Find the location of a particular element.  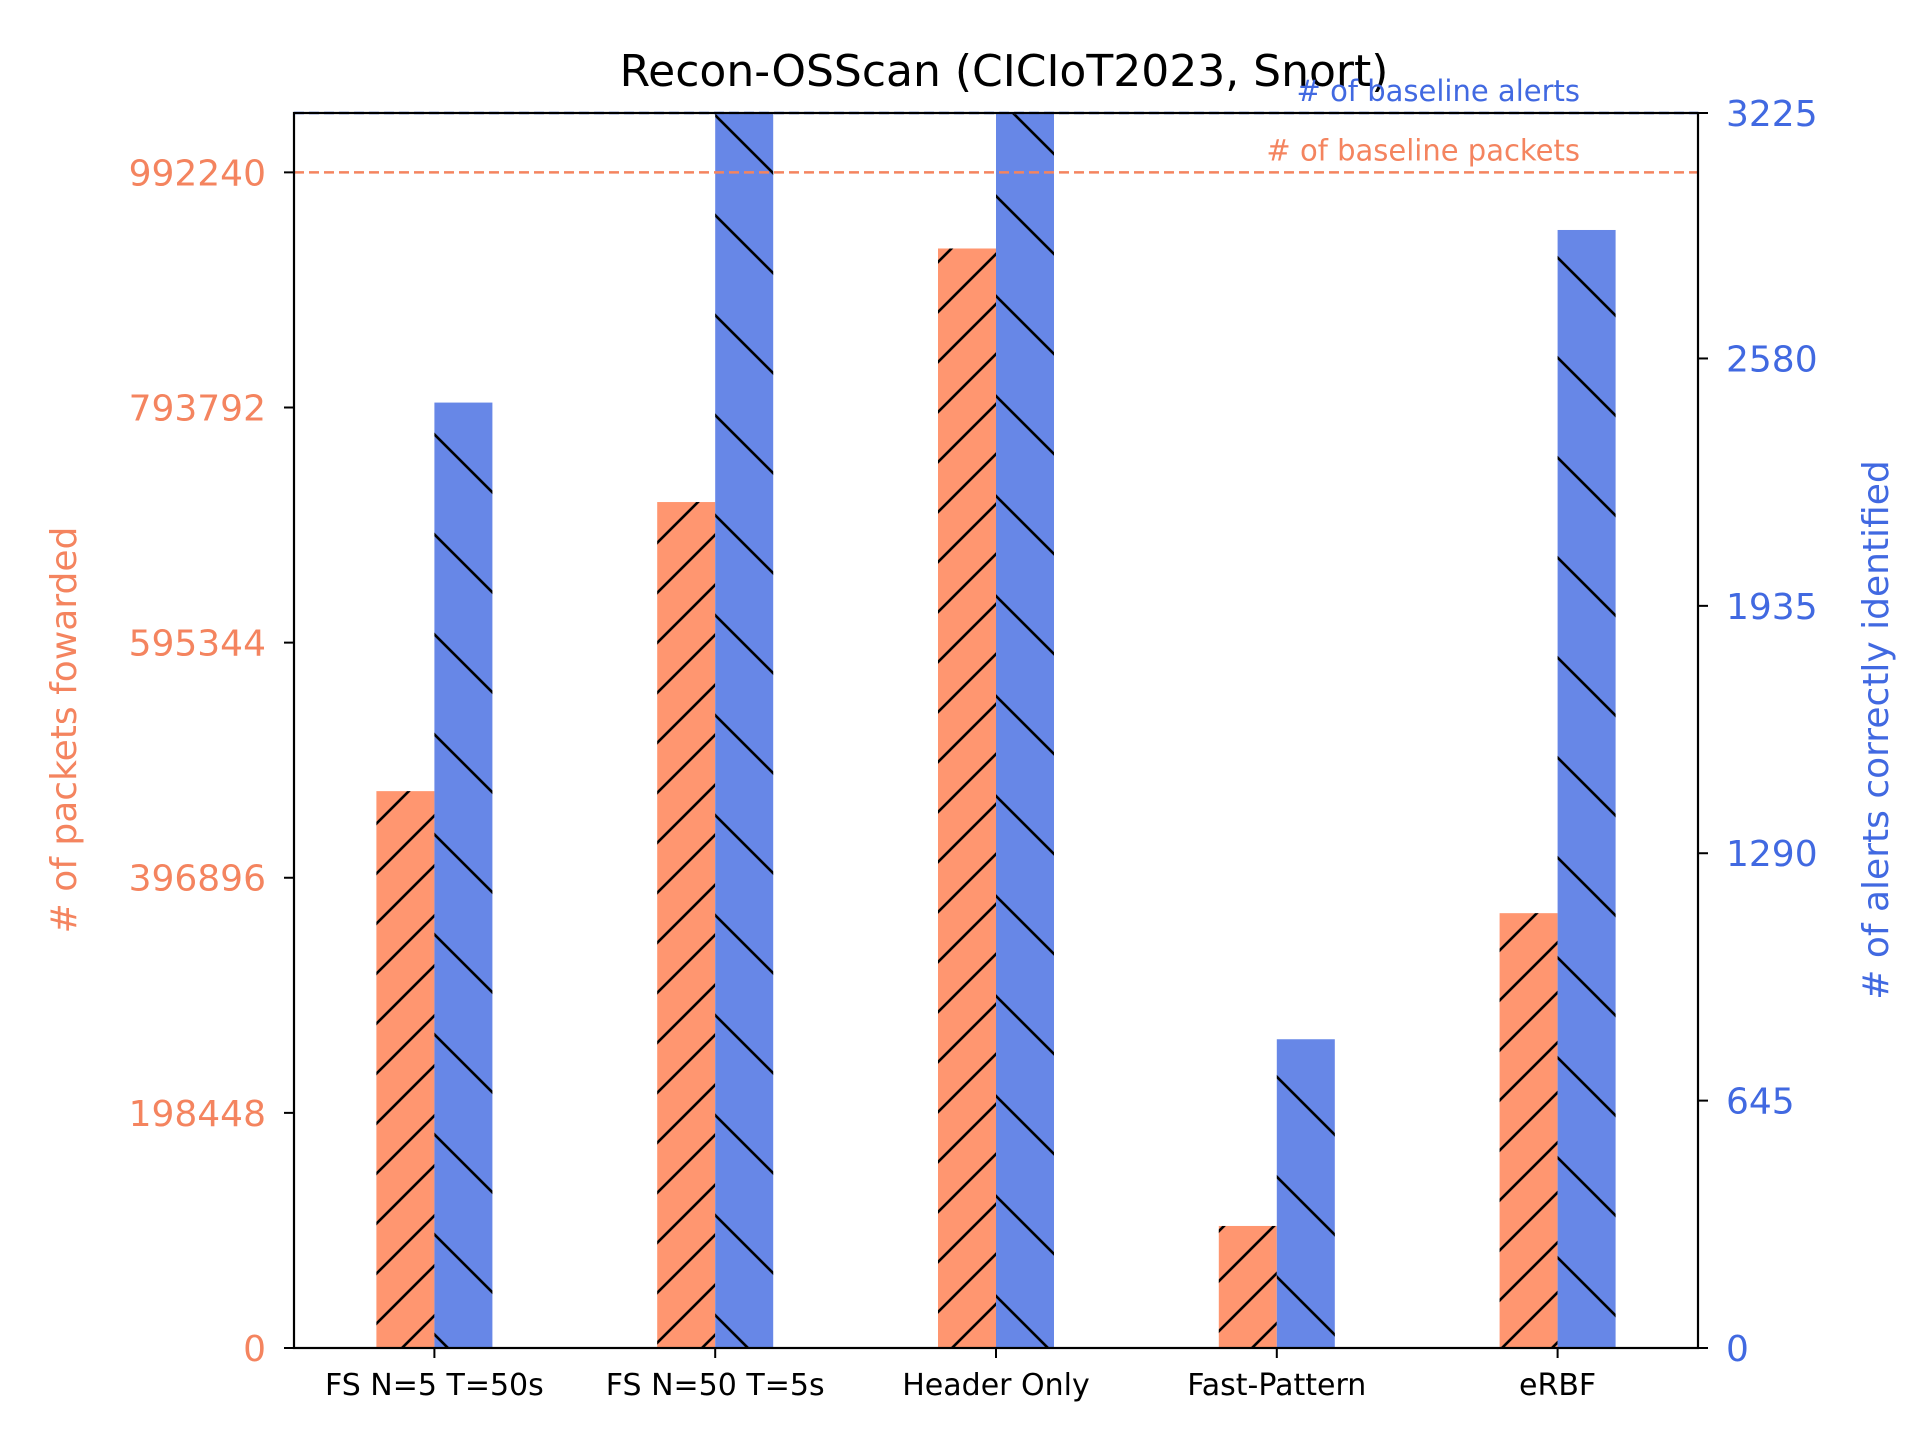

right-tick-label: 2580 is located at coordinates (1772, 359).